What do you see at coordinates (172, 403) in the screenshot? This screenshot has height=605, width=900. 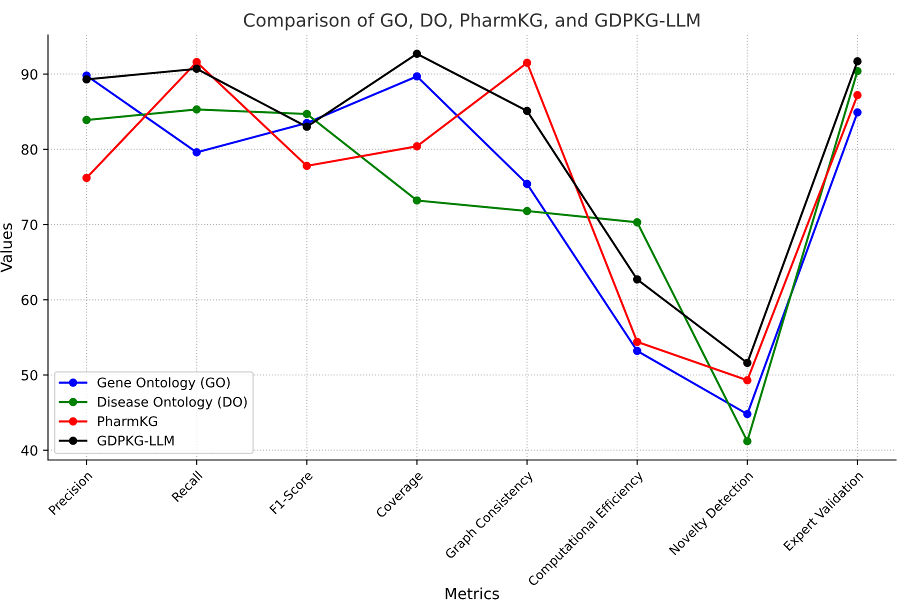 I see `legend-label: Disease Ontology (DO)` at bounding box center [172, 403].